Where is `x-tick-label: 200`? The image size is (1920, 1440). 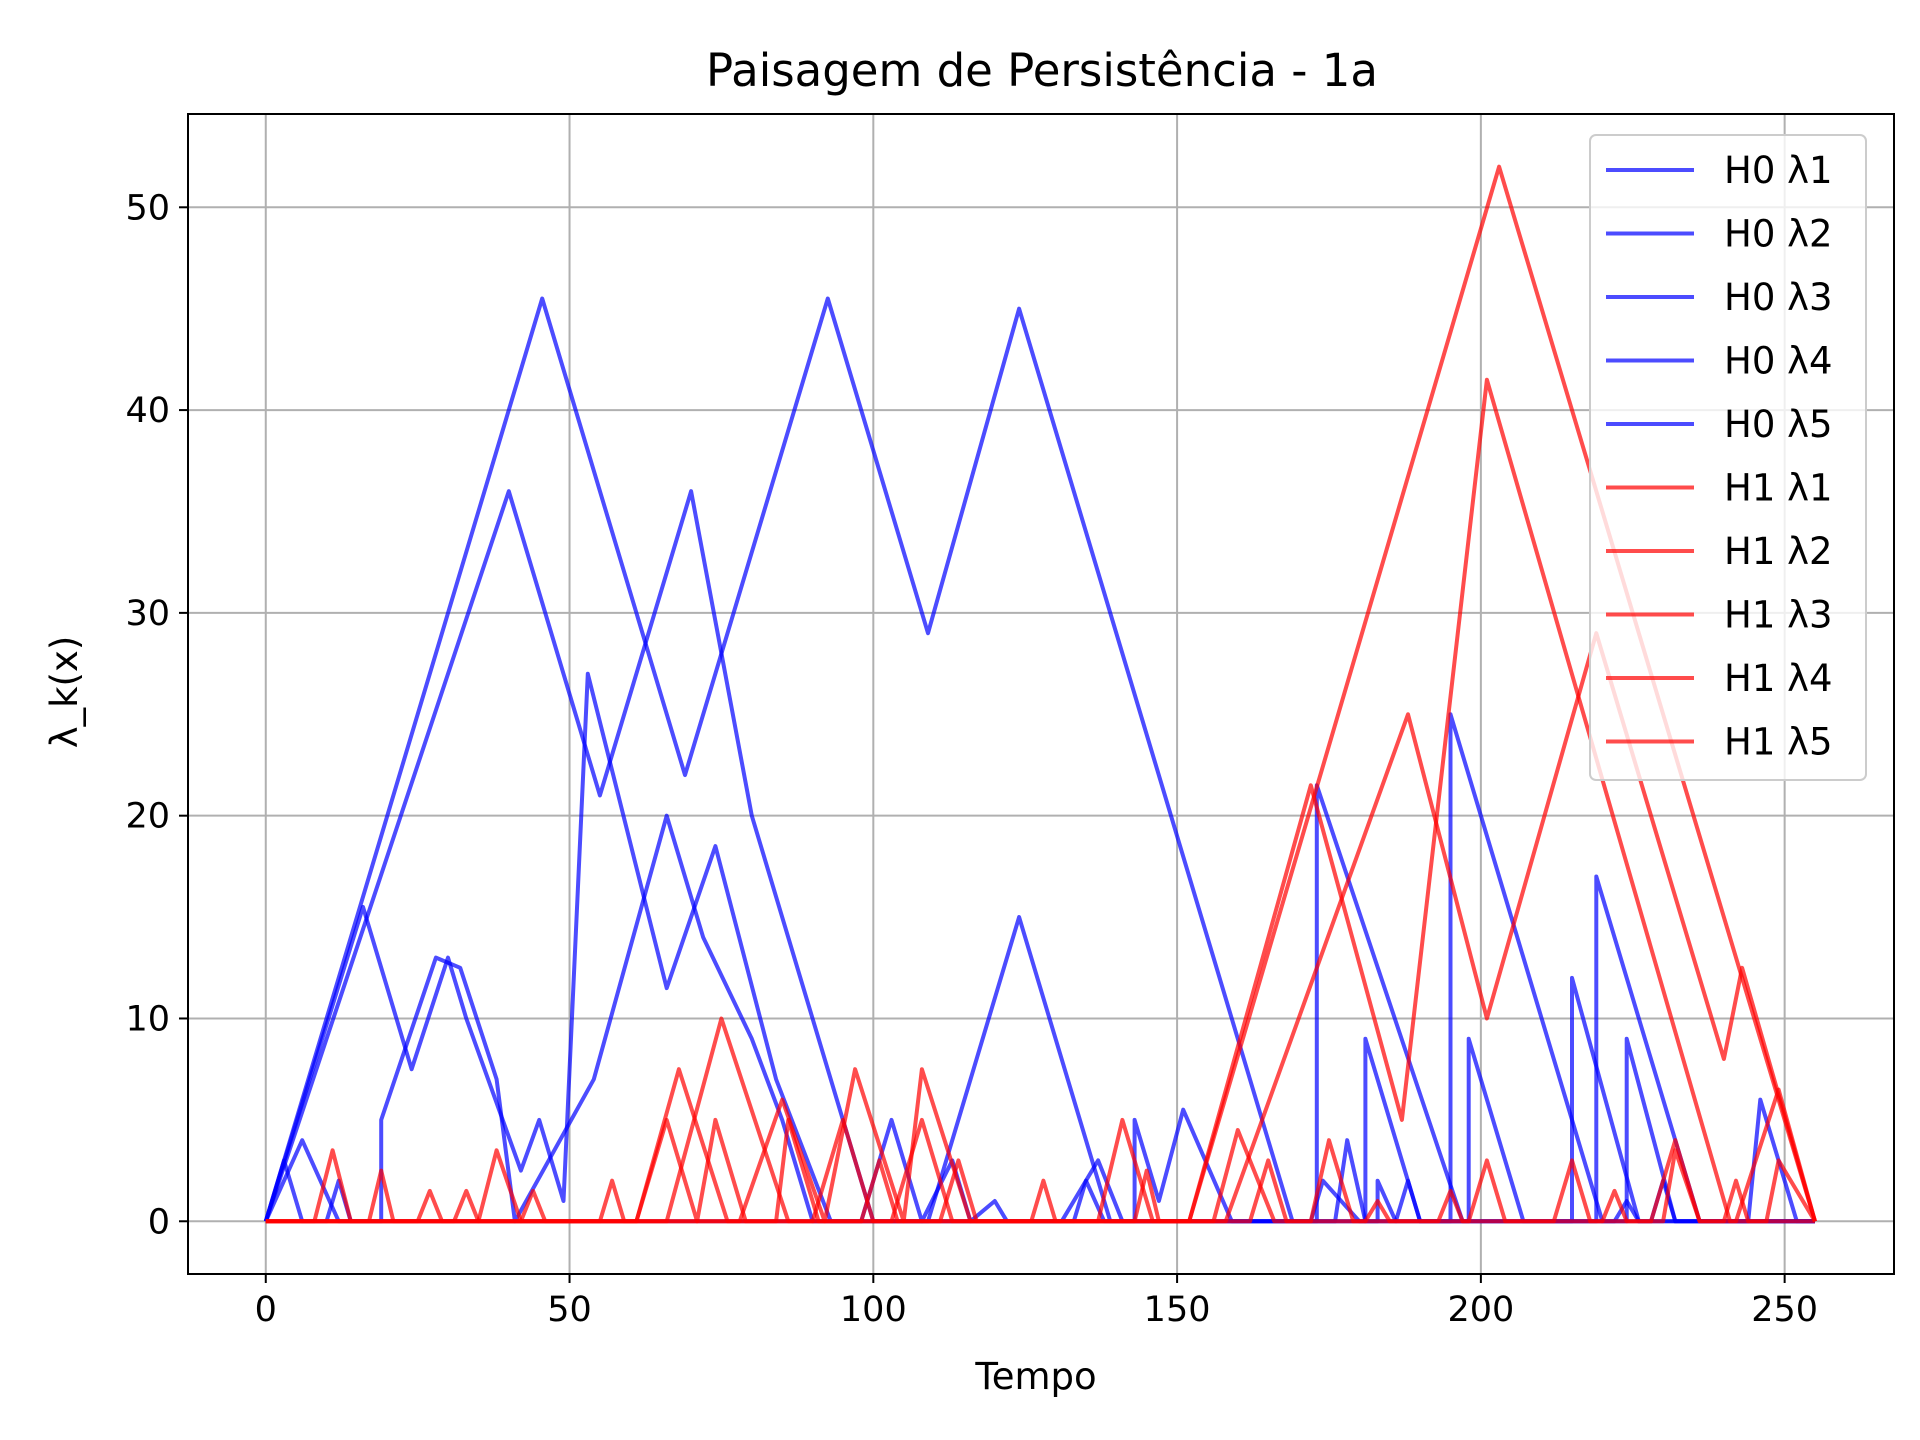
x-tick-label: 200 is located at coordinates (1480, 1310).